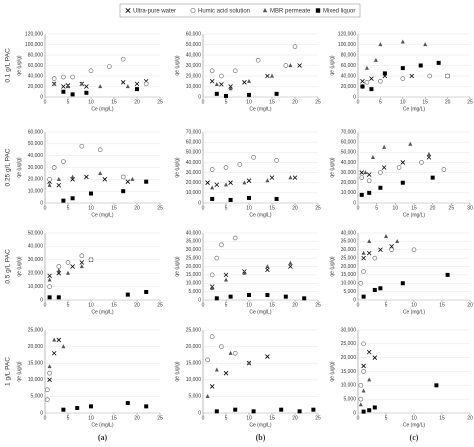 Image resolution: width=474 pixels, height=447 pixels. What do you see at coordinates (103, 437) in the screenshot?
I see `column-label: (a)` at bounding box center [103, 437].